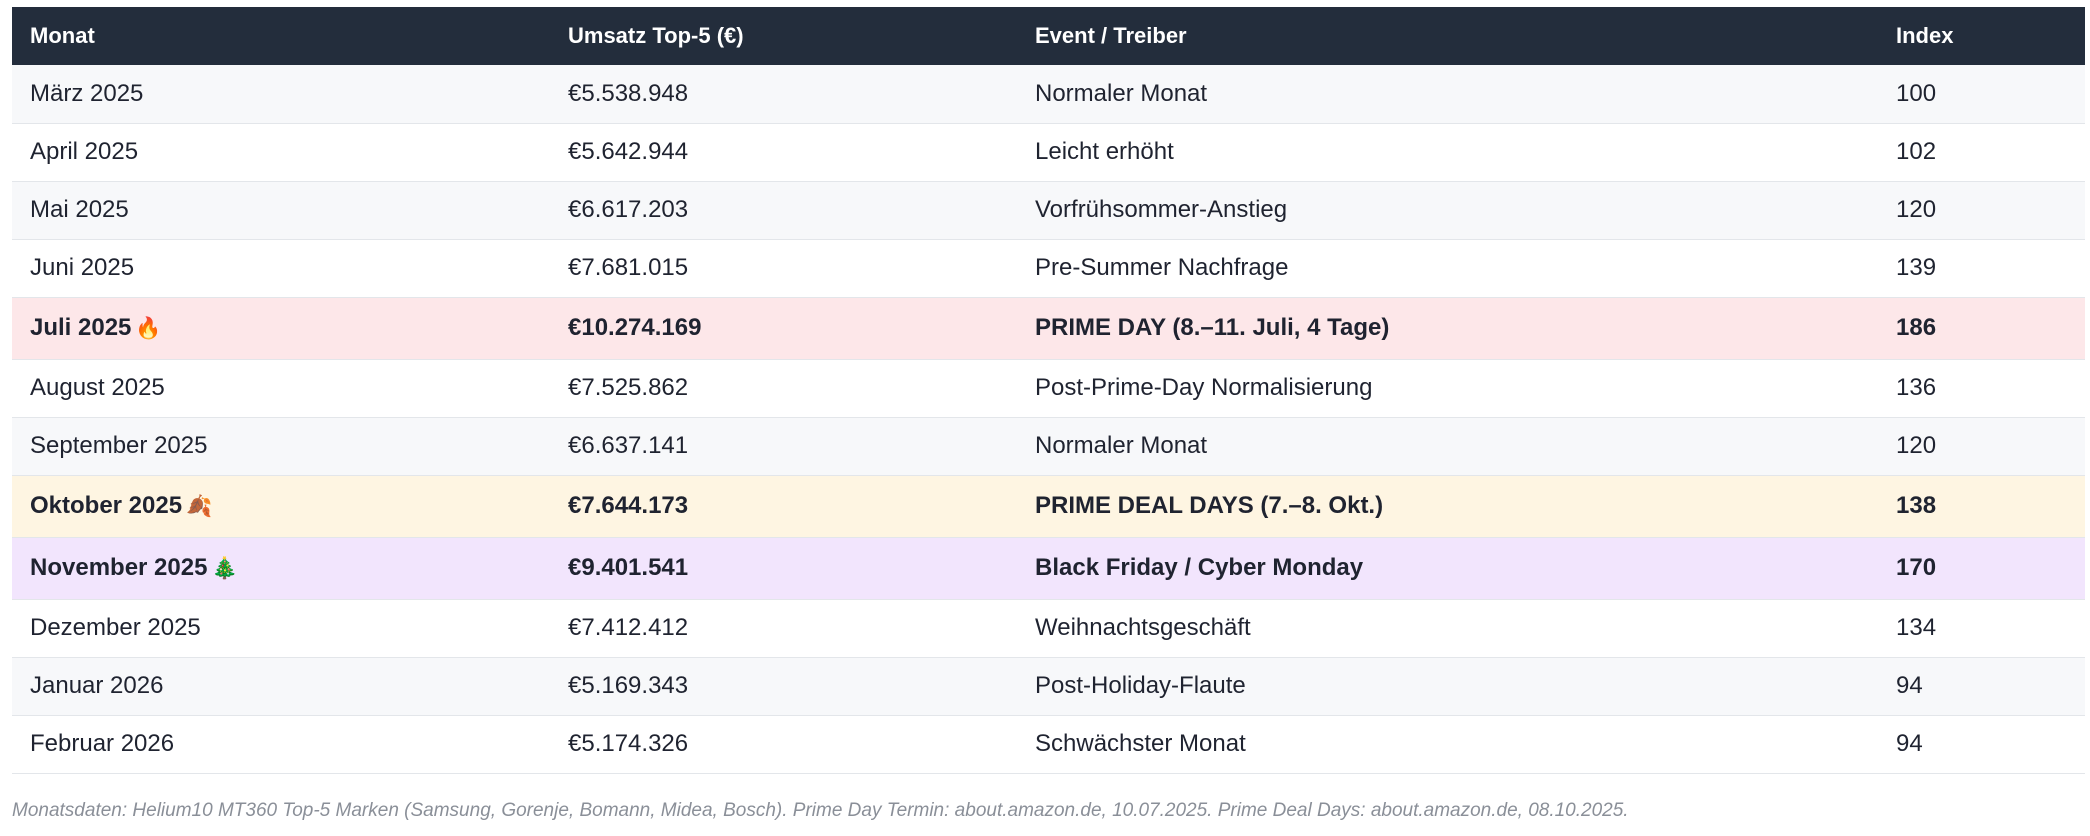 This screenshot has height=836, width=2090. What do you see at coordinates (628, 627) in the screenshot?
I see `revenue-cell: €7.412.412` at bounding box center [628, 627].